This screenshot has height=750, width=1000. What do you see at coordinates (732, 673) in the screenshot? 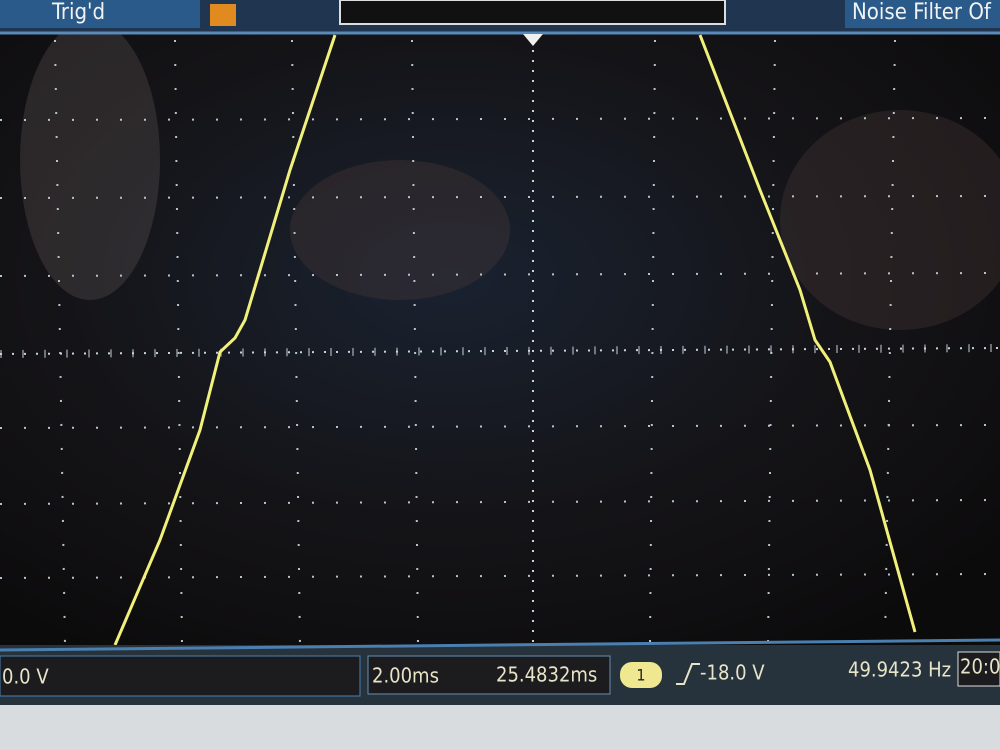
I see `trigger-level: -18.0 V` at bounding box center [732, 673].